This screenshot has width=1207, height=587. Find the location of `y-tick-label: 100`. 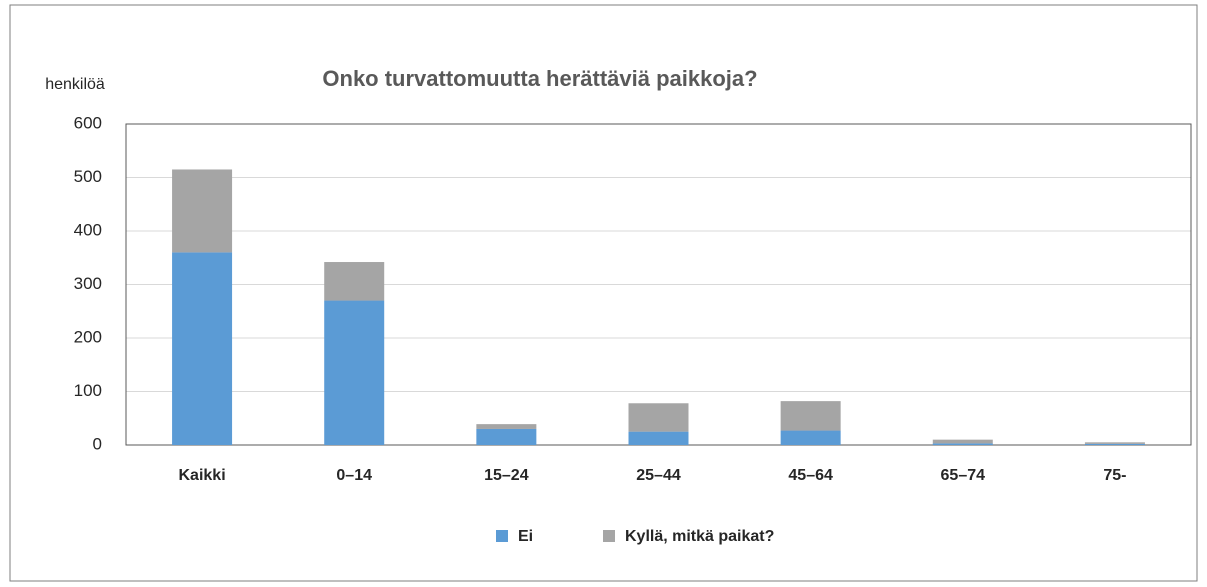

y-tick-label: 100 is located at coordinates (88, 390).